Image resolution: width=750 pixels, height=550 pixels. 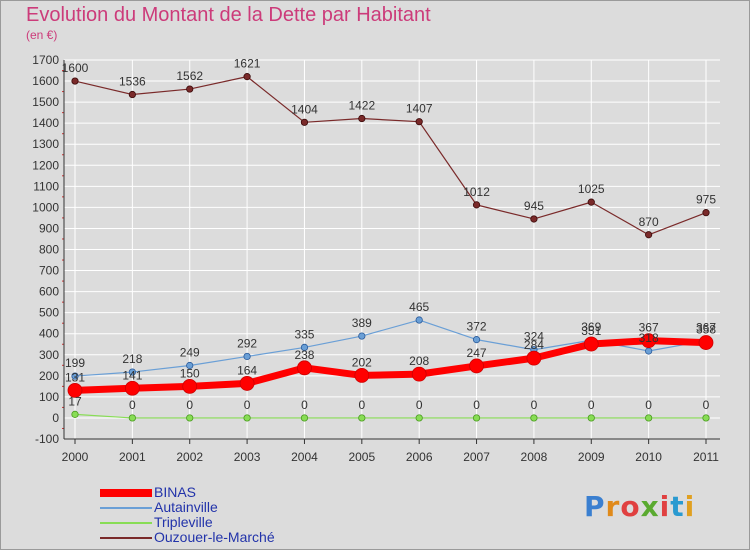 What do you see at coordinates (649, 328) in the screenshot?
I see `data-label-binas: 367` at bounding box center [649, 328].